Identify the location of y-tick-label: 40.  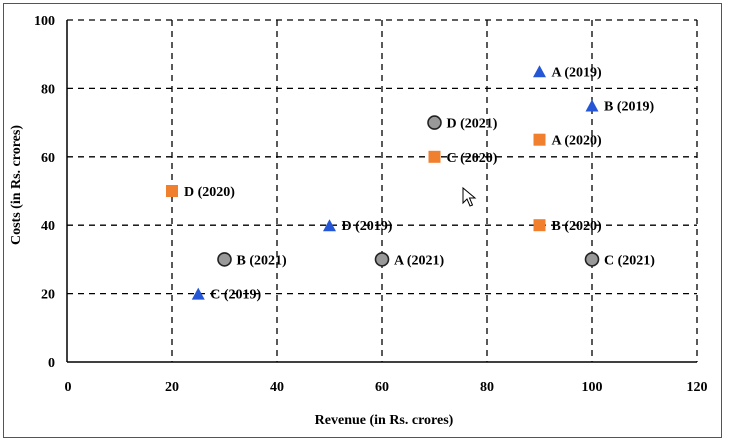
(48, 226).